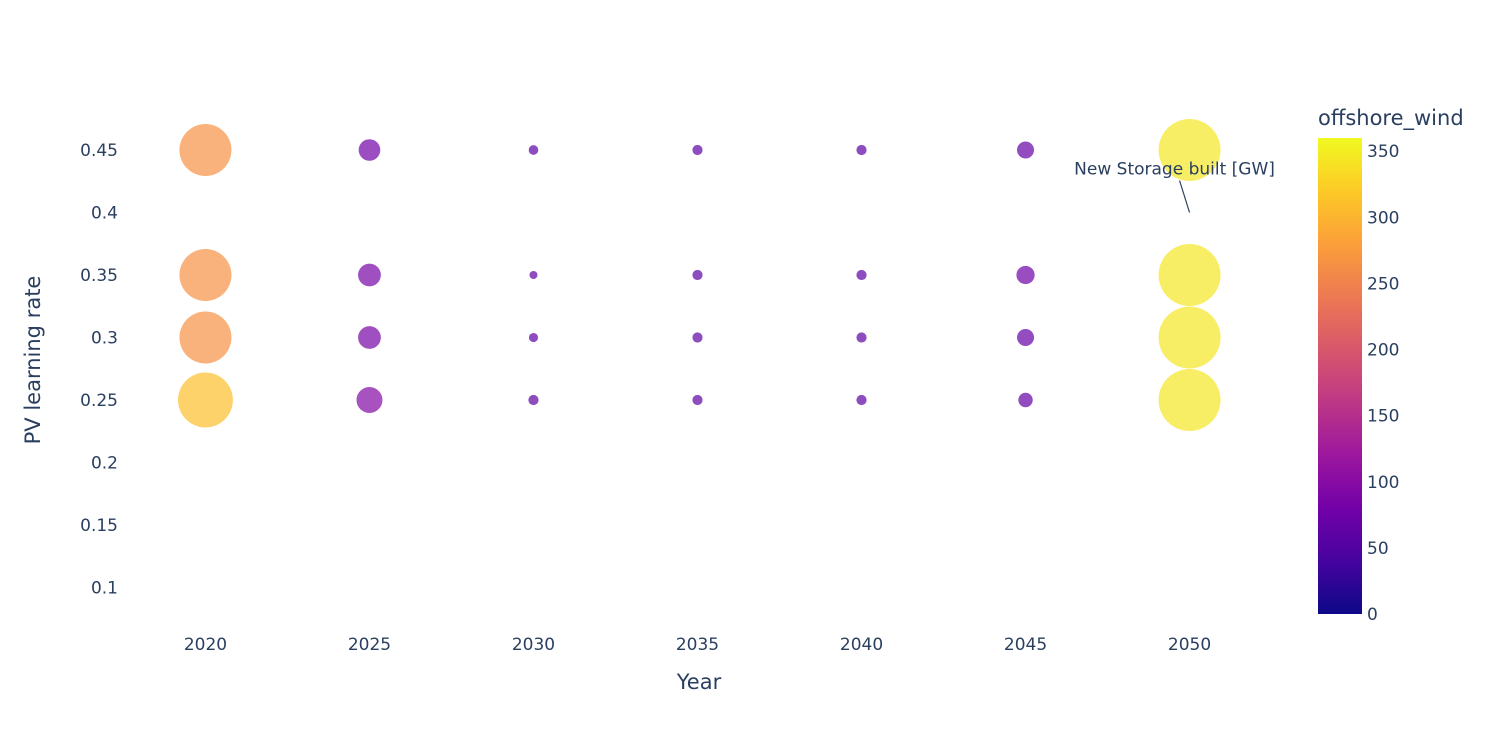 The height and width of the screenshot is (750, 1500). Describe the element at coordinates (699, 682) in the screenshot. I see `x-axis-title: Year` at that location.